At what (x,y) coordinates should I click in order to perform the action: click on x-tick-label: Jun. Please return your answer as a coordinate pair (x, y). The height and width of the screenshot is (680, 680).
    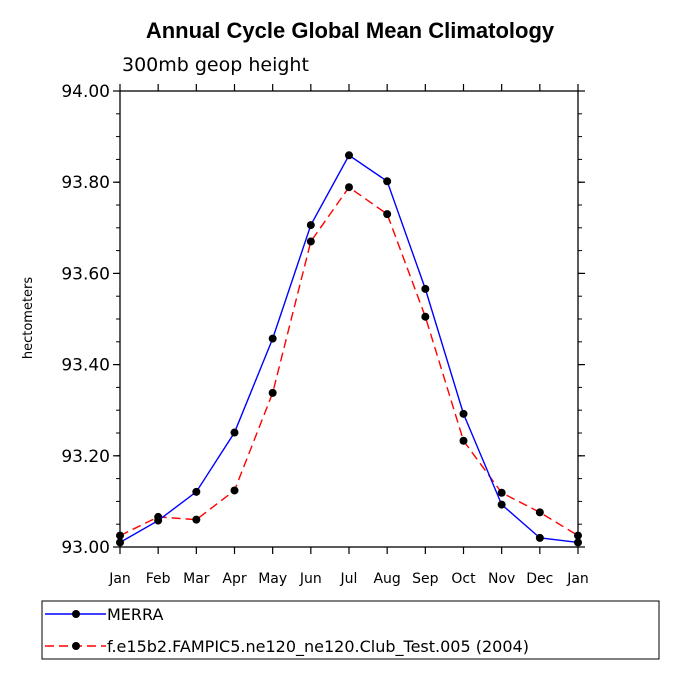
    Looking at the image, I should click on (310, 579).